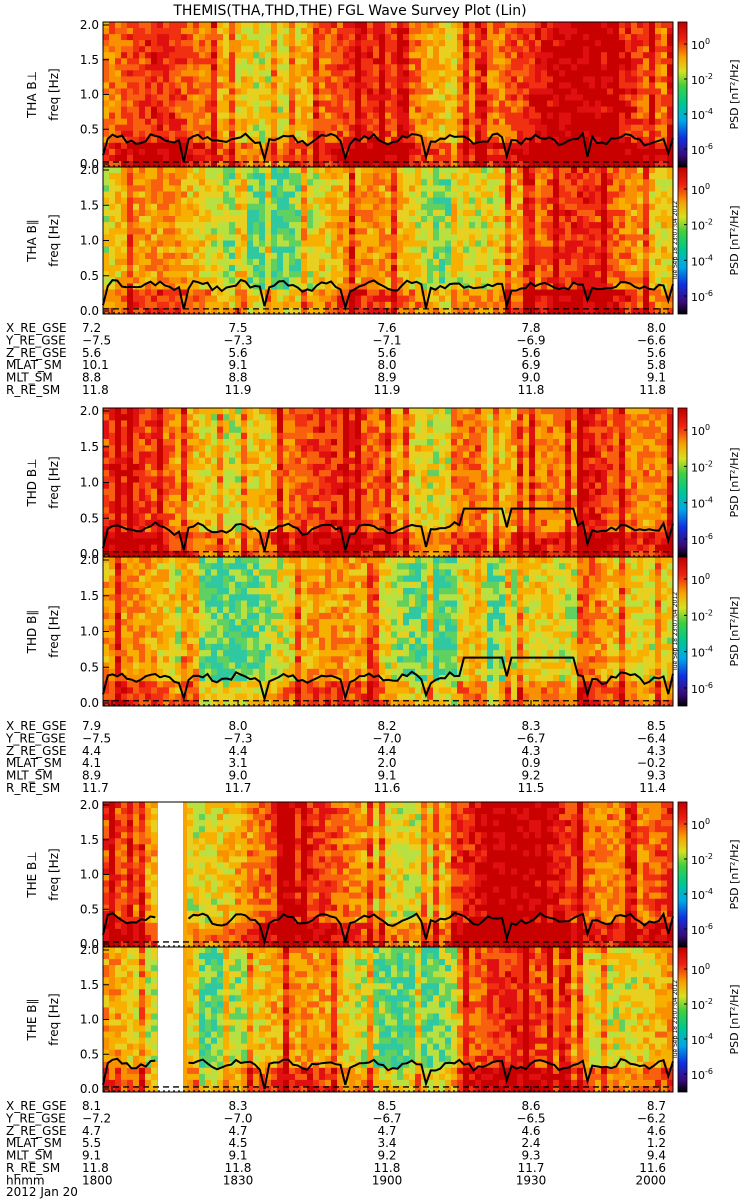 This screenshot has height=1200, width=750. Describe the element at coordinates (530, 340) in the screenshot. I see `ephemeris-value: −6.9` at that location.